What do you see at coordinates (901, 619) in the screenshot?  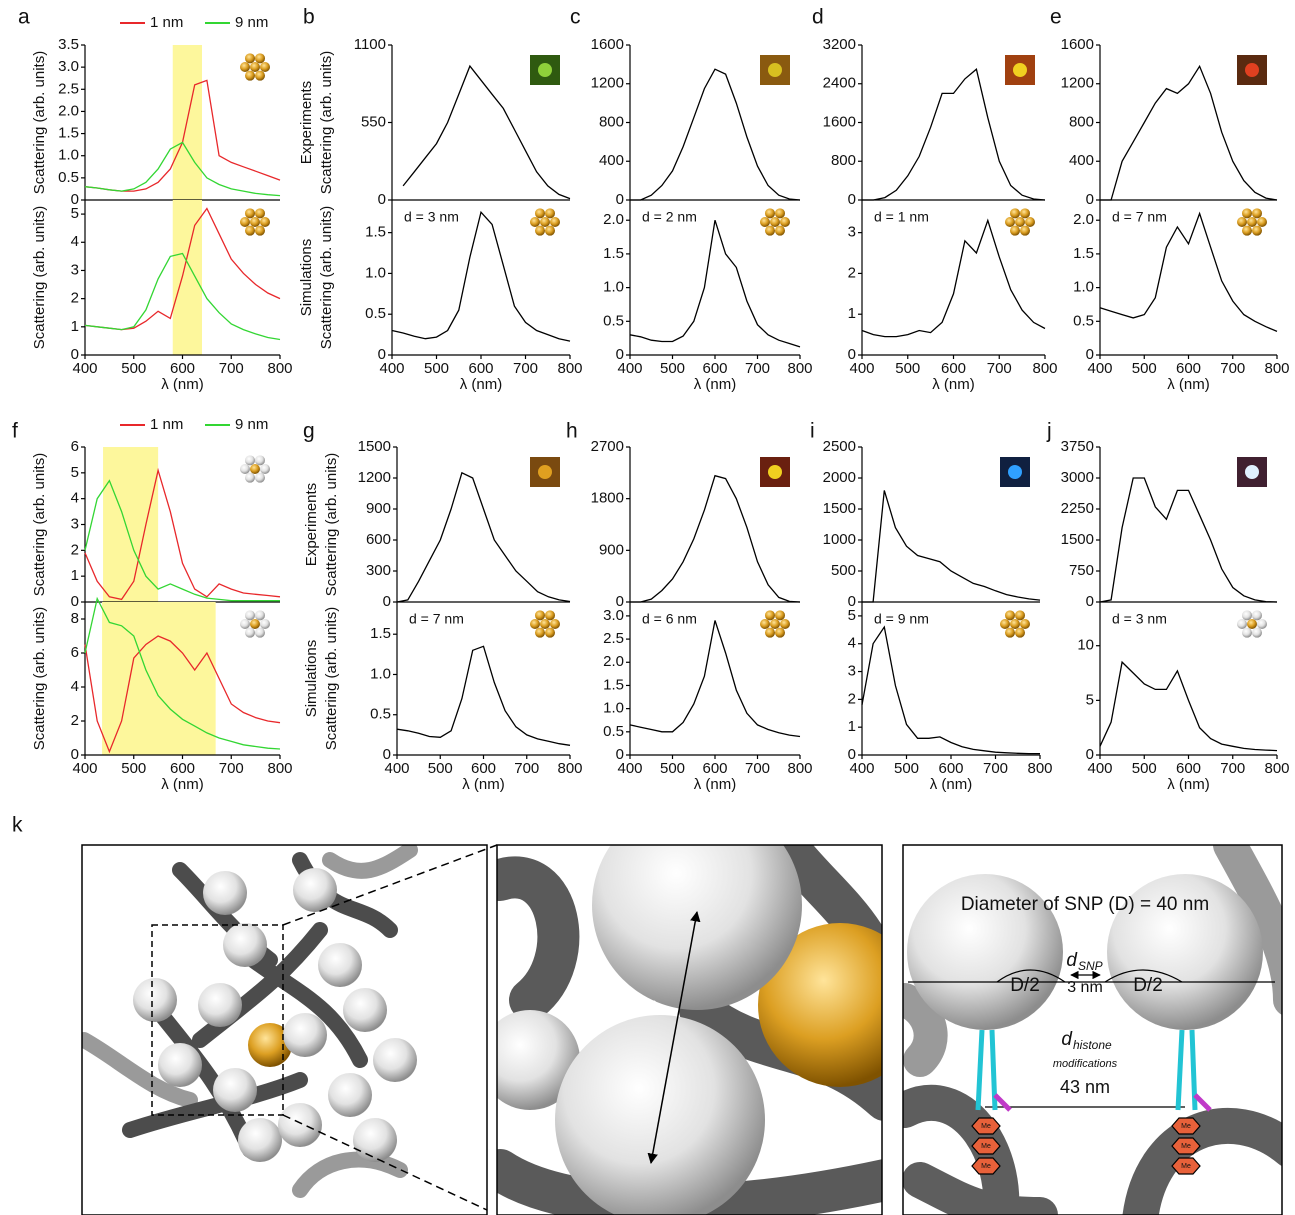 I see `annotation: d = 9 nm` at bounding box center [901, 619].